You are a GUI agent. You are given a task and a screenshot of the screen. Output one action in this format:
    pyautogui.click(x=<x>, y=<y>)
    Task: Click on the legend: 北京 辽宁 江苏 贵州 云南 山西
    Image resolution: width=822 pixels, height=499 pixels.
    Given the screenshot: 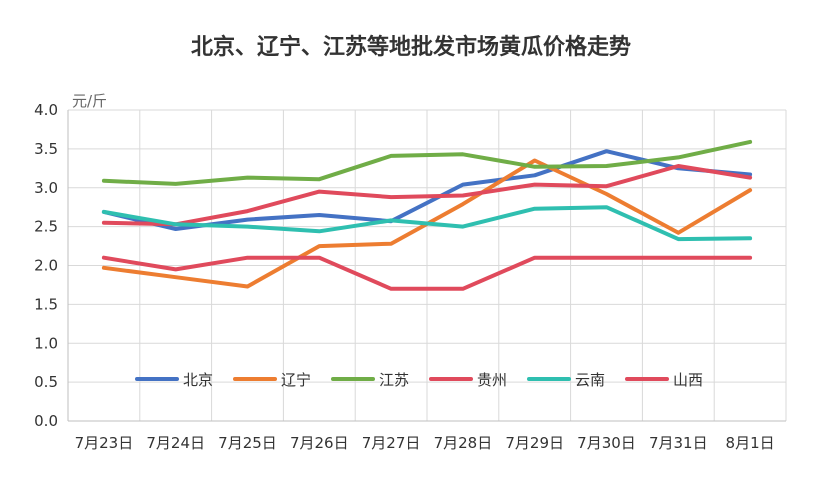 What is the action you would take?
    pyautogui.click(x=419, y=380)
    